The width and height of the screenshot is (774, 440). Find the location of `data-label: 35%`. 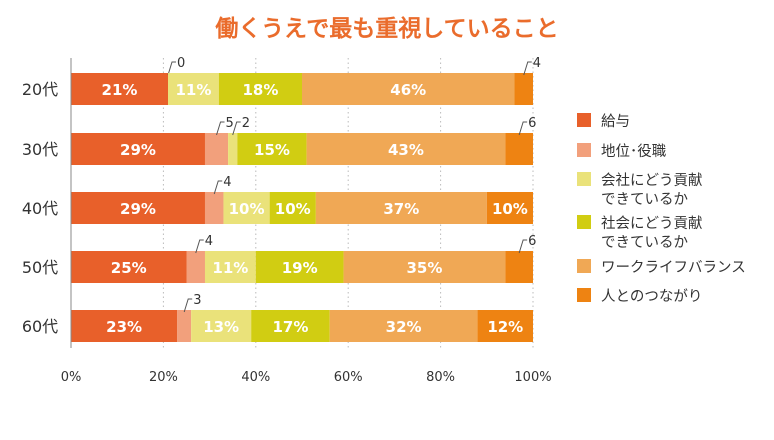

data-label: 35% is located at coordinates (424, 268).